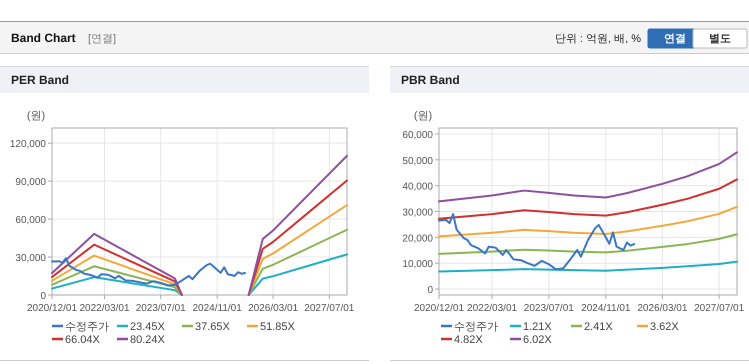 This screenshot has height=364, width=749. What do you see at coordinates (28, 144) in the screenshot?
I see `y-tick-label: 120,000` at bounding box center [28, 144].